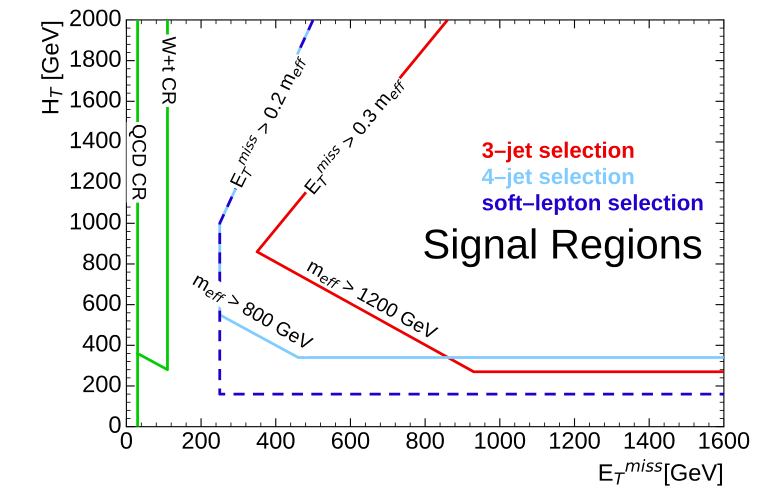 This screenshot has height=499, width=766. What do you see at coordinates (101, 343) in the screenshot?
I see `y-tick-label: 400` at bounding box center [101, 343].